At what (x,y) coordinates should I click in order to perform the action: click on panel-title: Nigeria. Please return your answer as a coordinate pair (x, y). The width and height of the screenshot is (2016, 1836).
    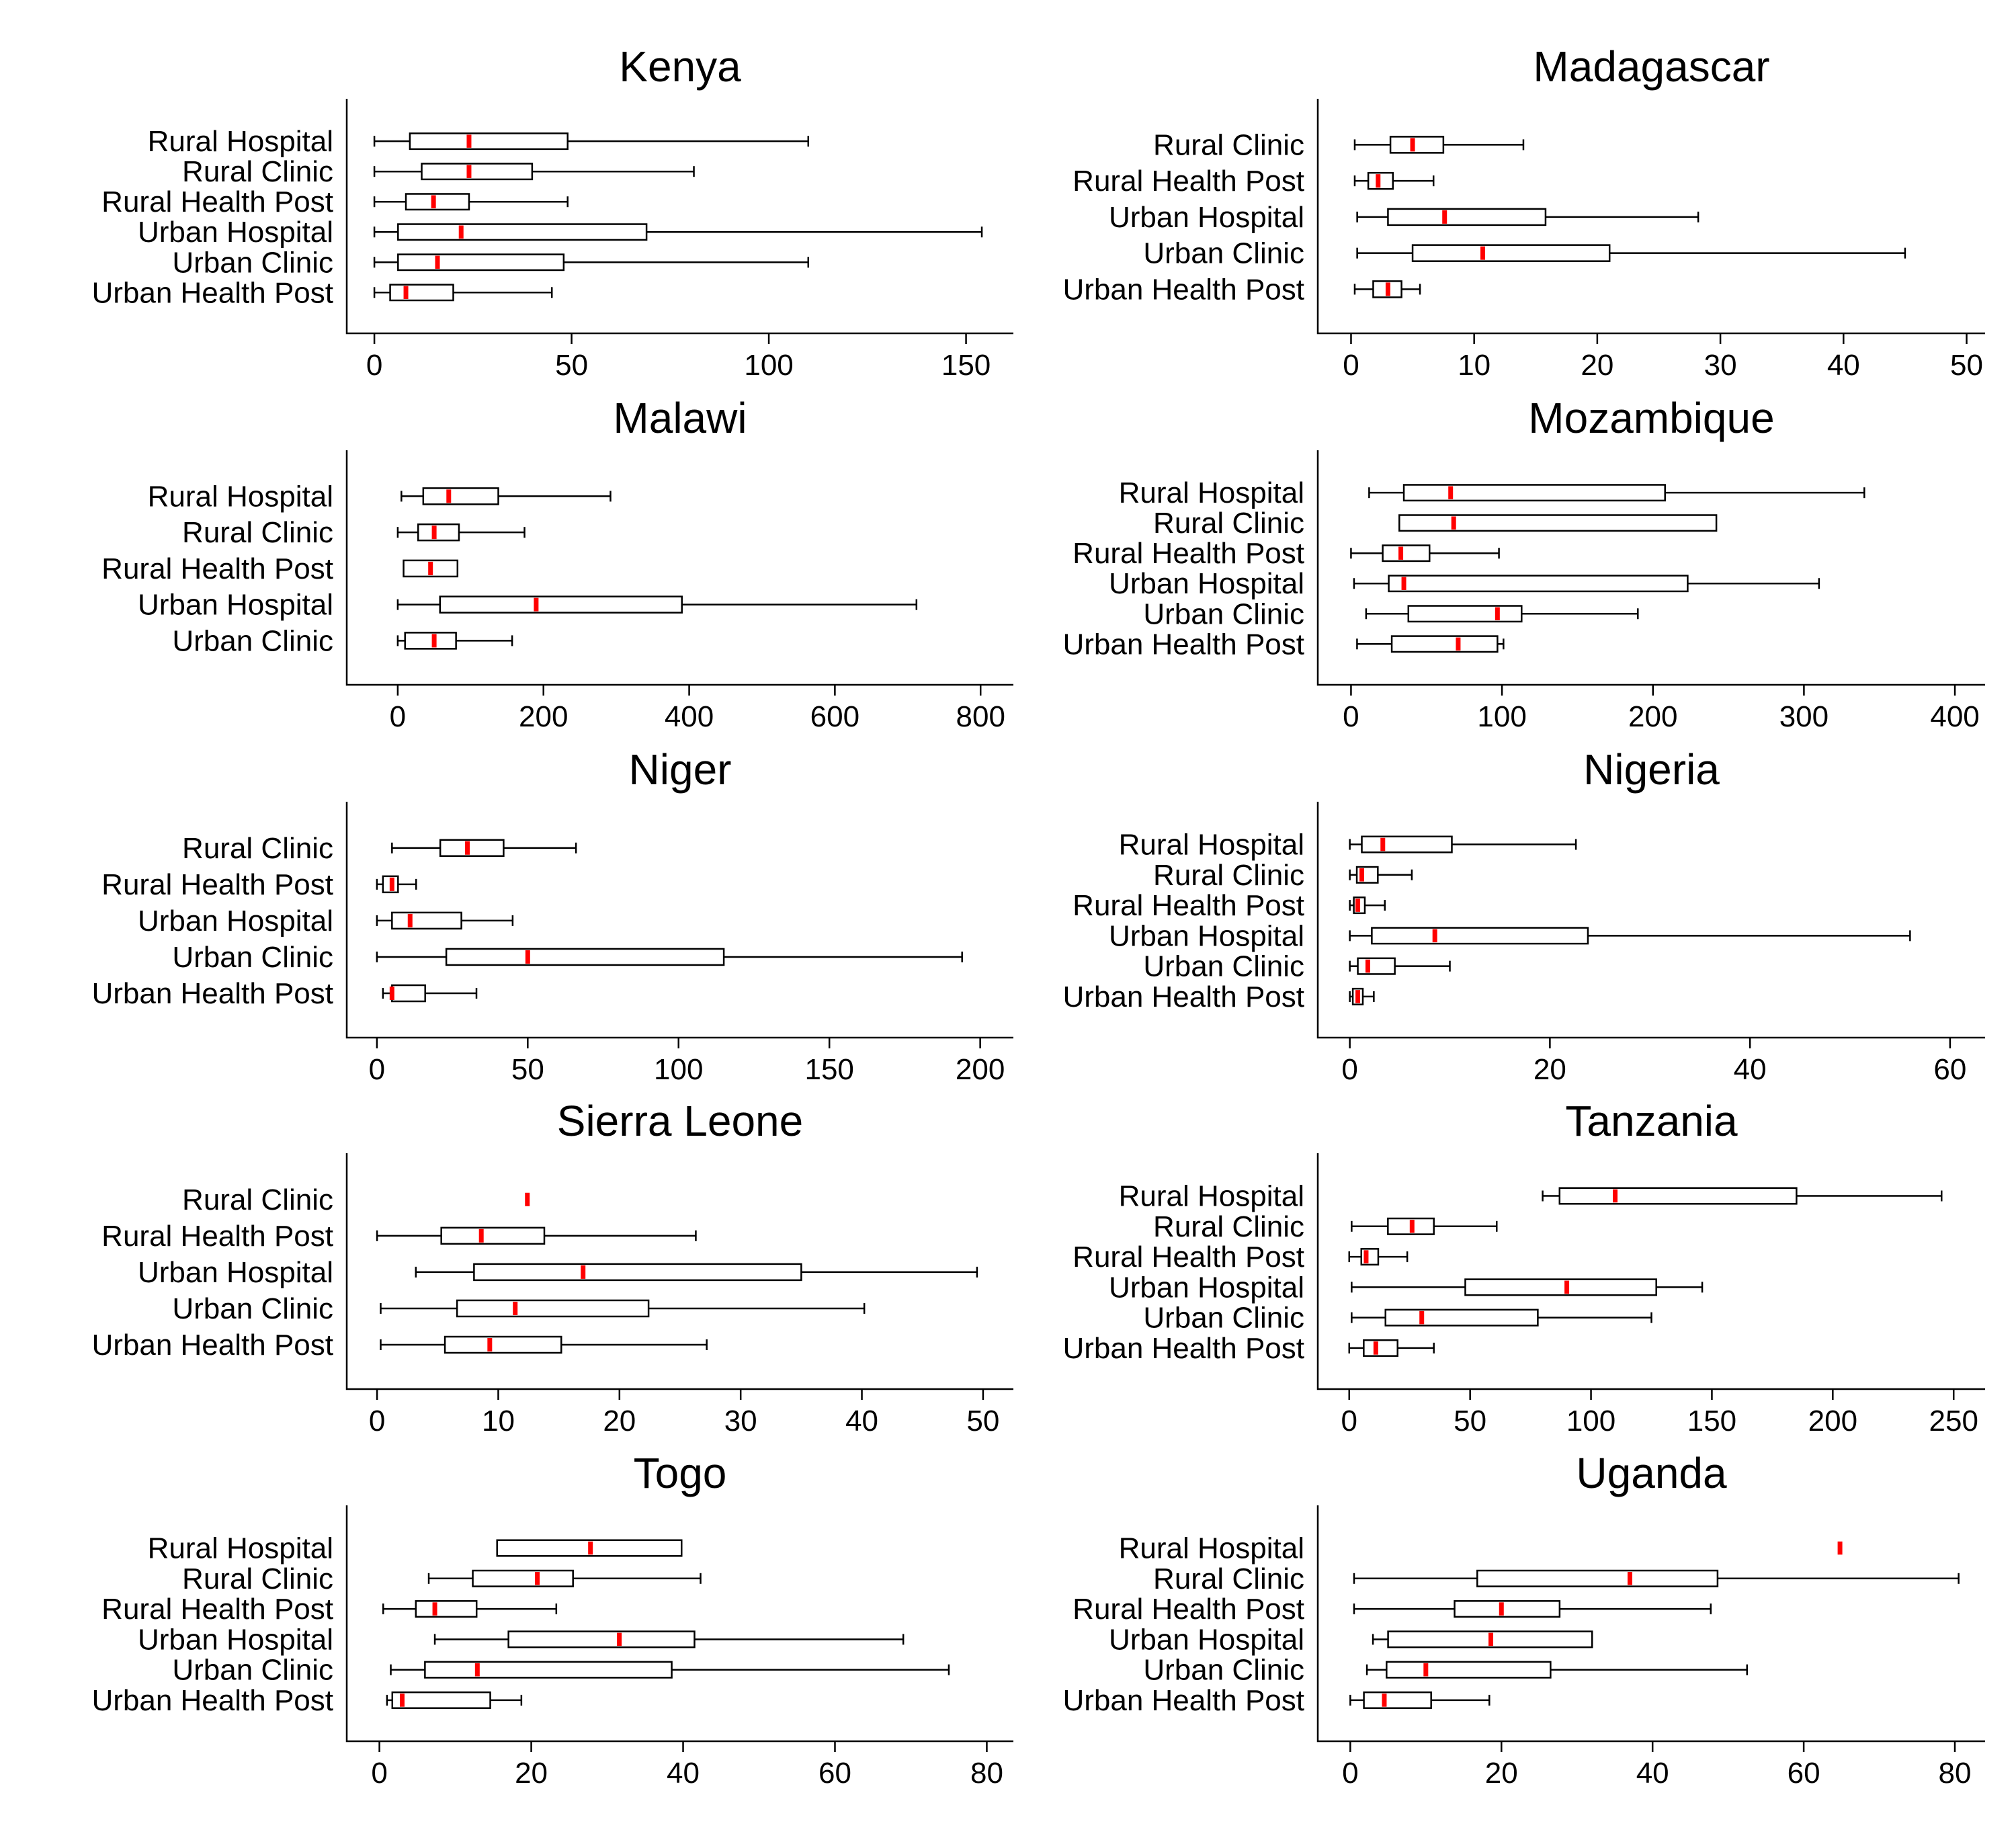
    Looking at the image, I should click on (1652, 769).